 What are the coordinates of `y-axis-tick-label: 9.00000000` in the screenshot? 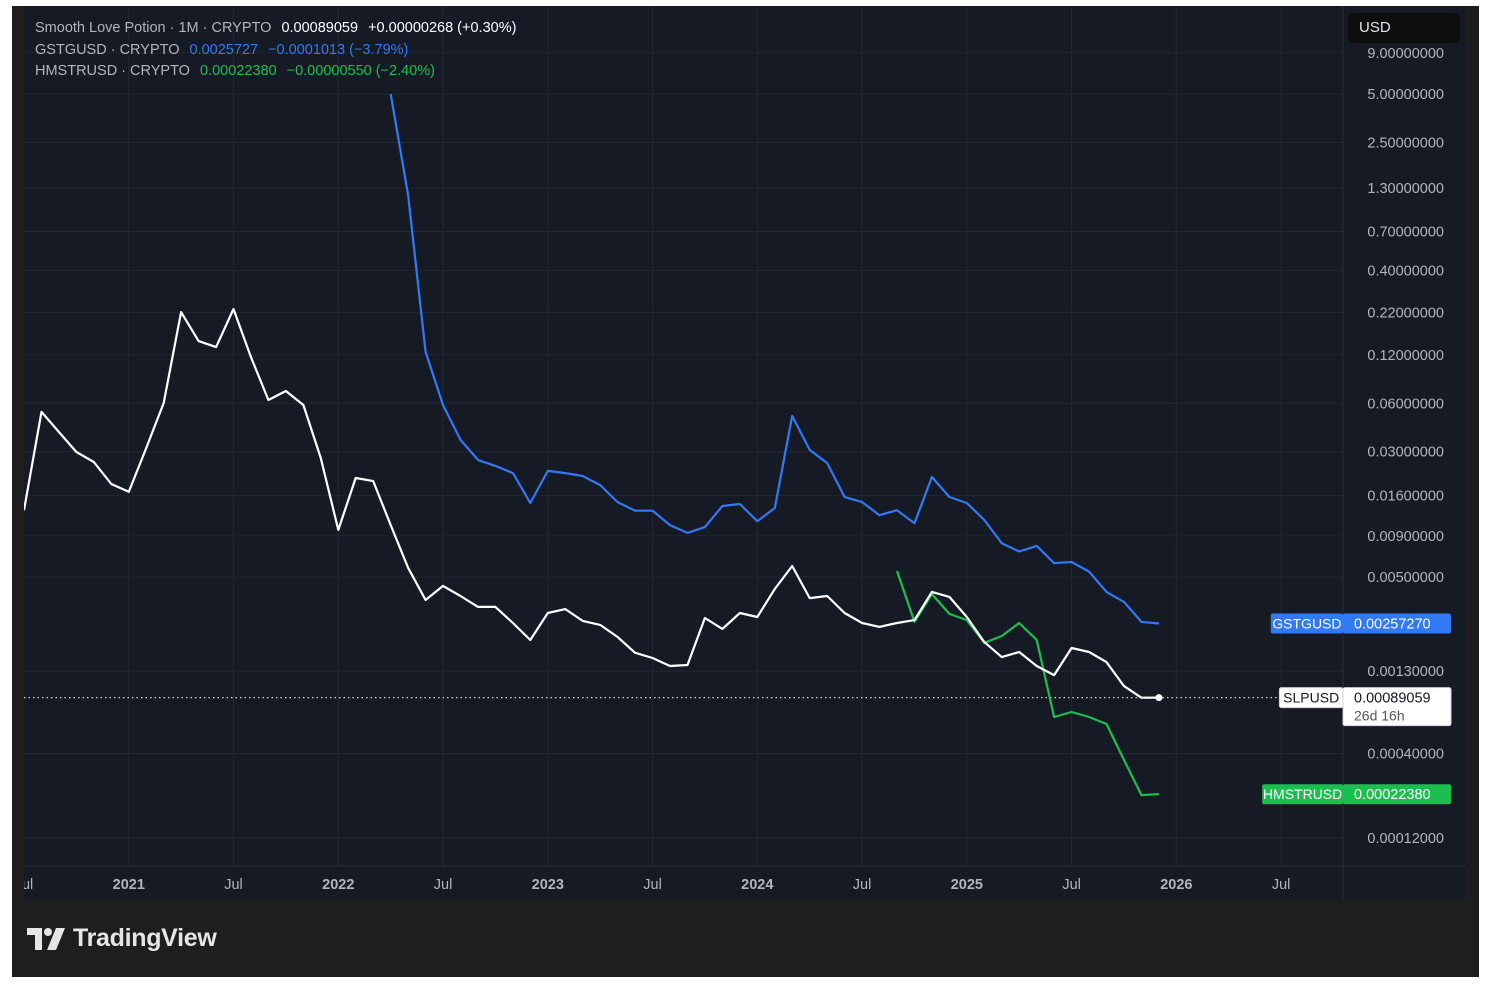 It's located at (1405, 54).